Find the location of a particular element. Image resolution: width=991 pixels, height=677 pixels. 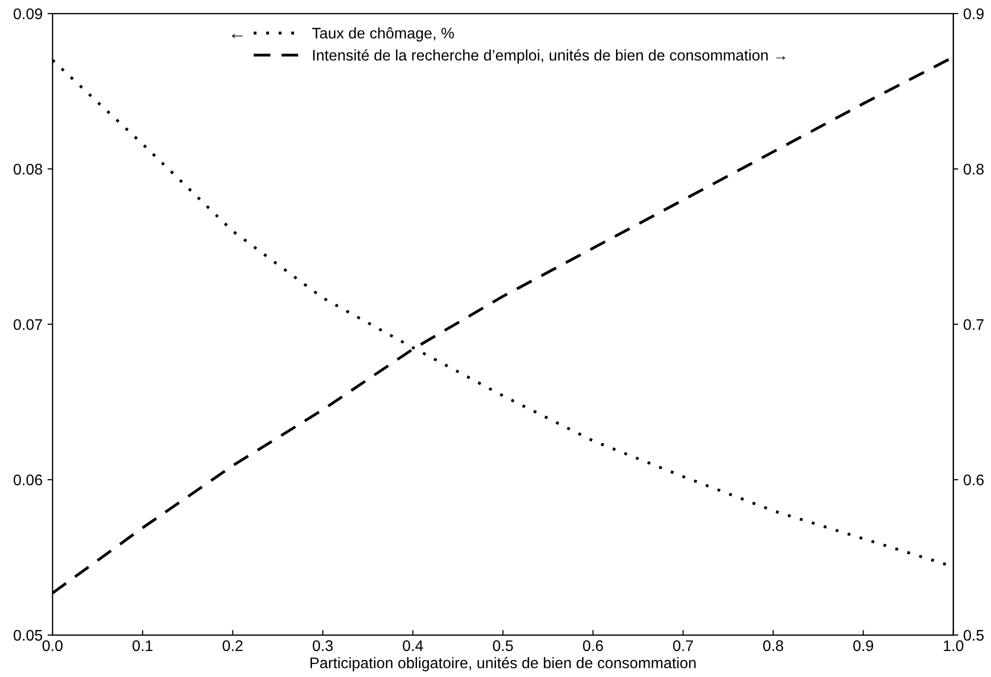

y-tick-label: 0.09 is located at coordinates (28, 14).